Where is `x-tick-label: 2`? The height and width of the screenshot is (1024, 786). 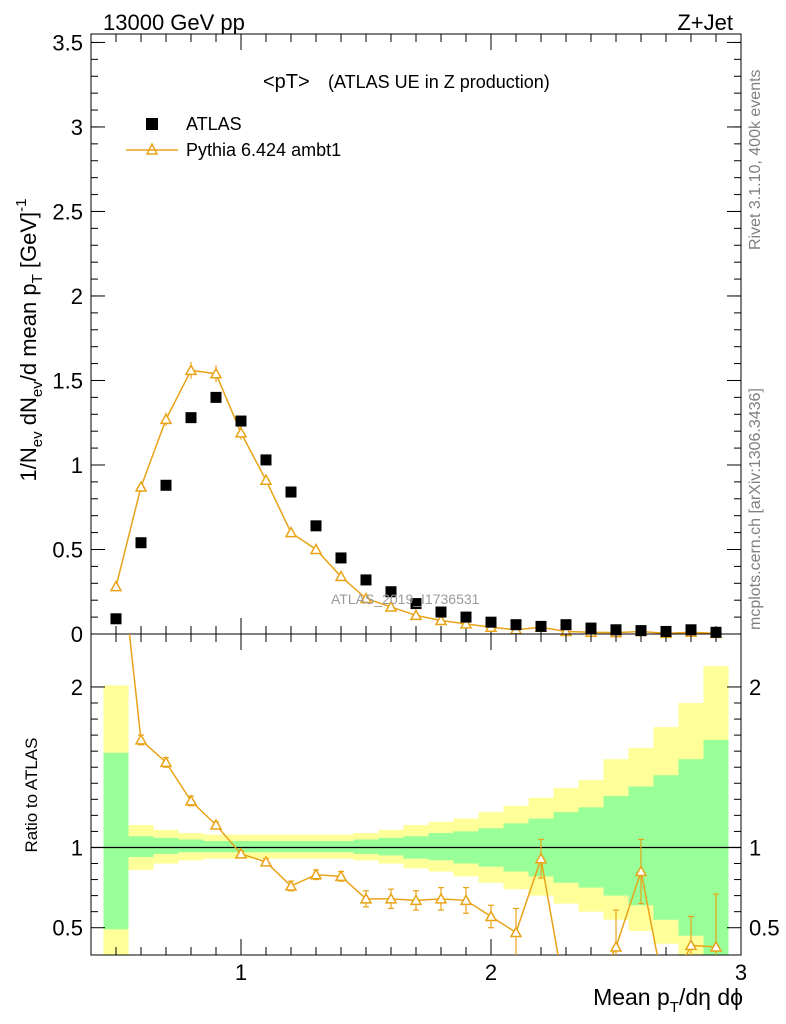
x-tick-label: 2 is located at coordinates (491, 972).